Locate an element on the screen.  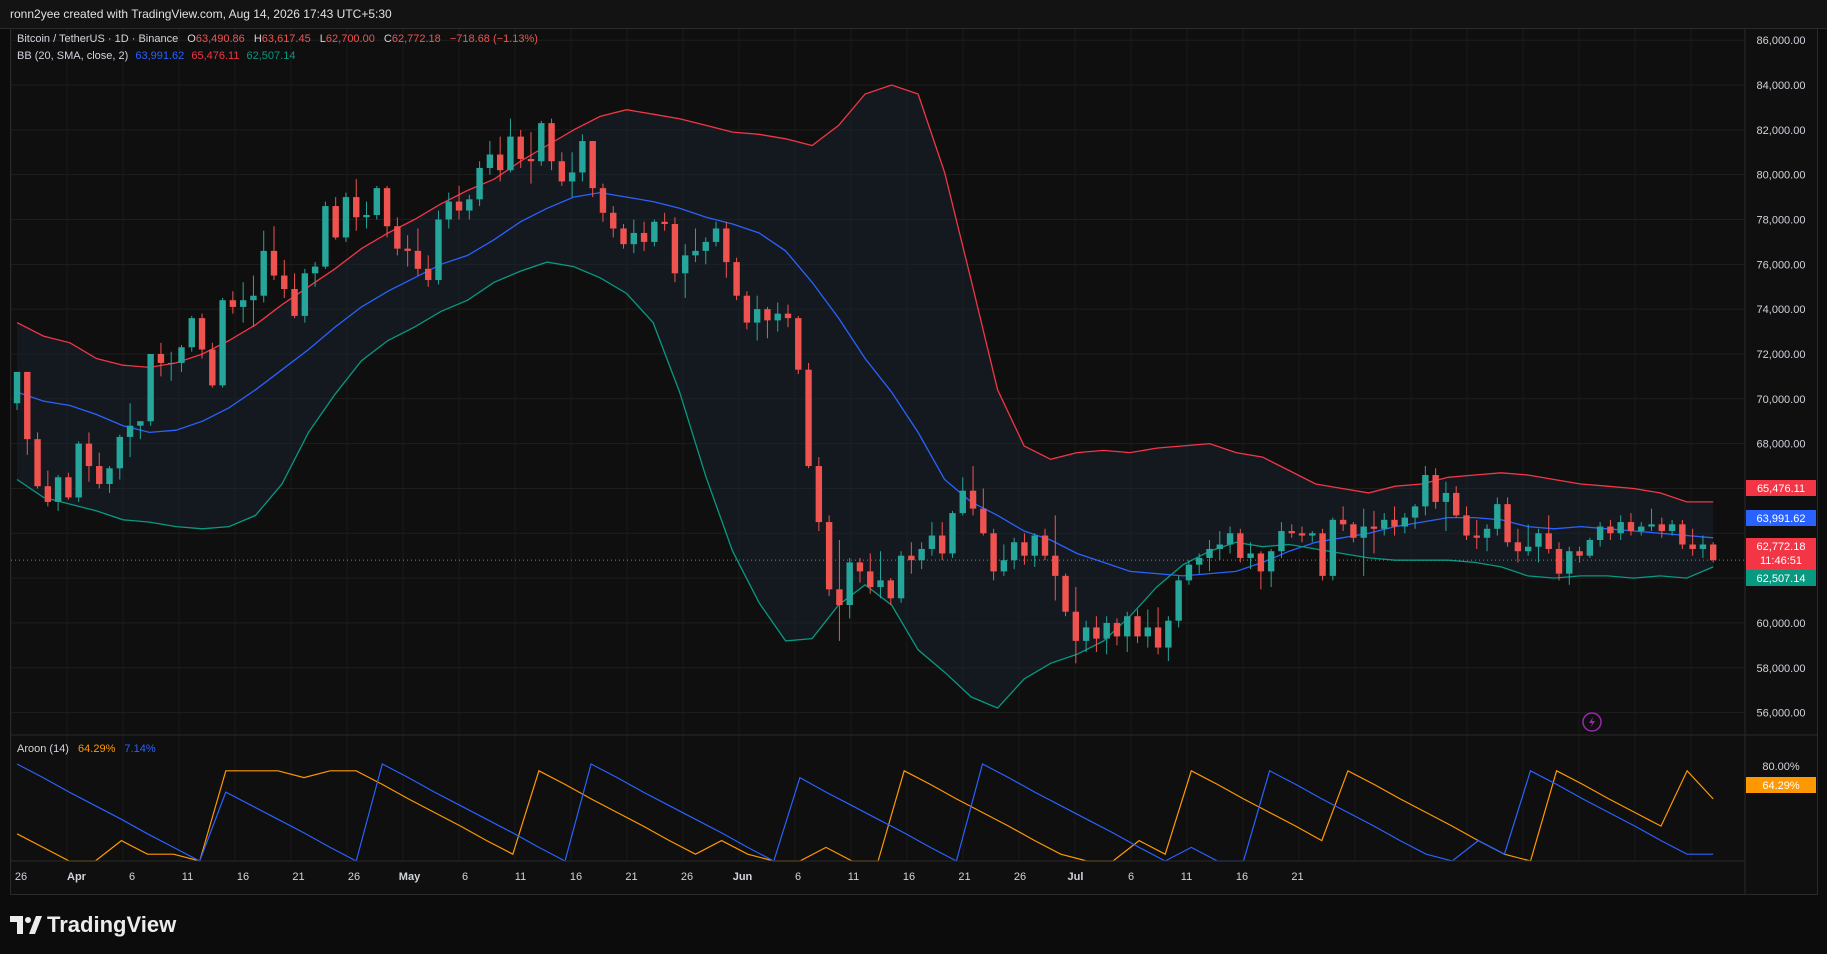
legend-high-label: H is located at coordinates (258, 39).